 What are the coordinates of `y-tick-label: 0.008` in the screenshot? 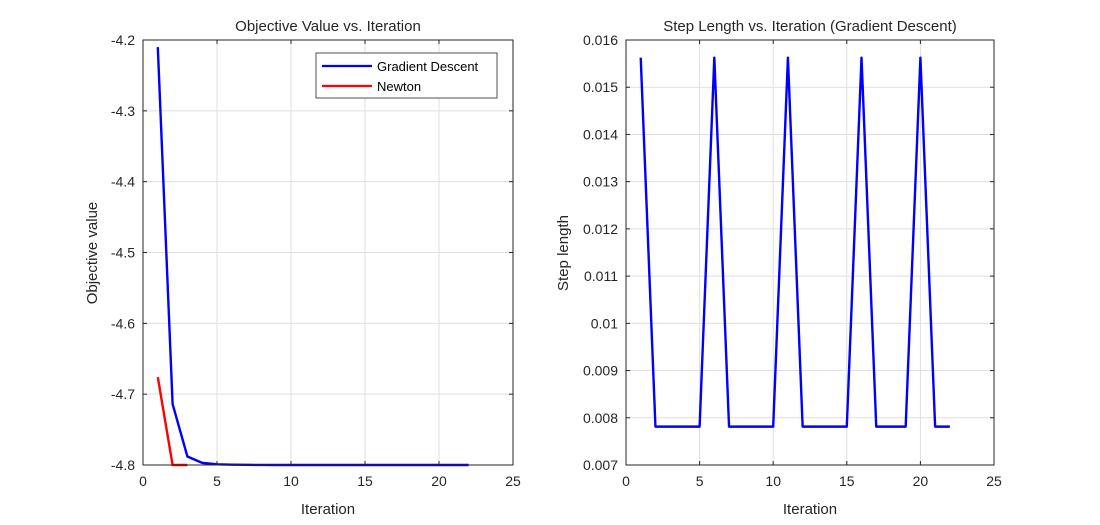 It's located at (600, 418).